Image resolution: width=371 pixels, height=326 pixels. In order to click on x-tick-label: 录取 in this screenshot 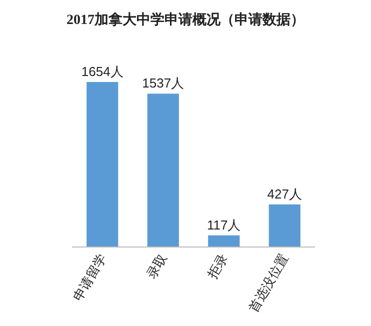, I will do `click(157, 266)`.